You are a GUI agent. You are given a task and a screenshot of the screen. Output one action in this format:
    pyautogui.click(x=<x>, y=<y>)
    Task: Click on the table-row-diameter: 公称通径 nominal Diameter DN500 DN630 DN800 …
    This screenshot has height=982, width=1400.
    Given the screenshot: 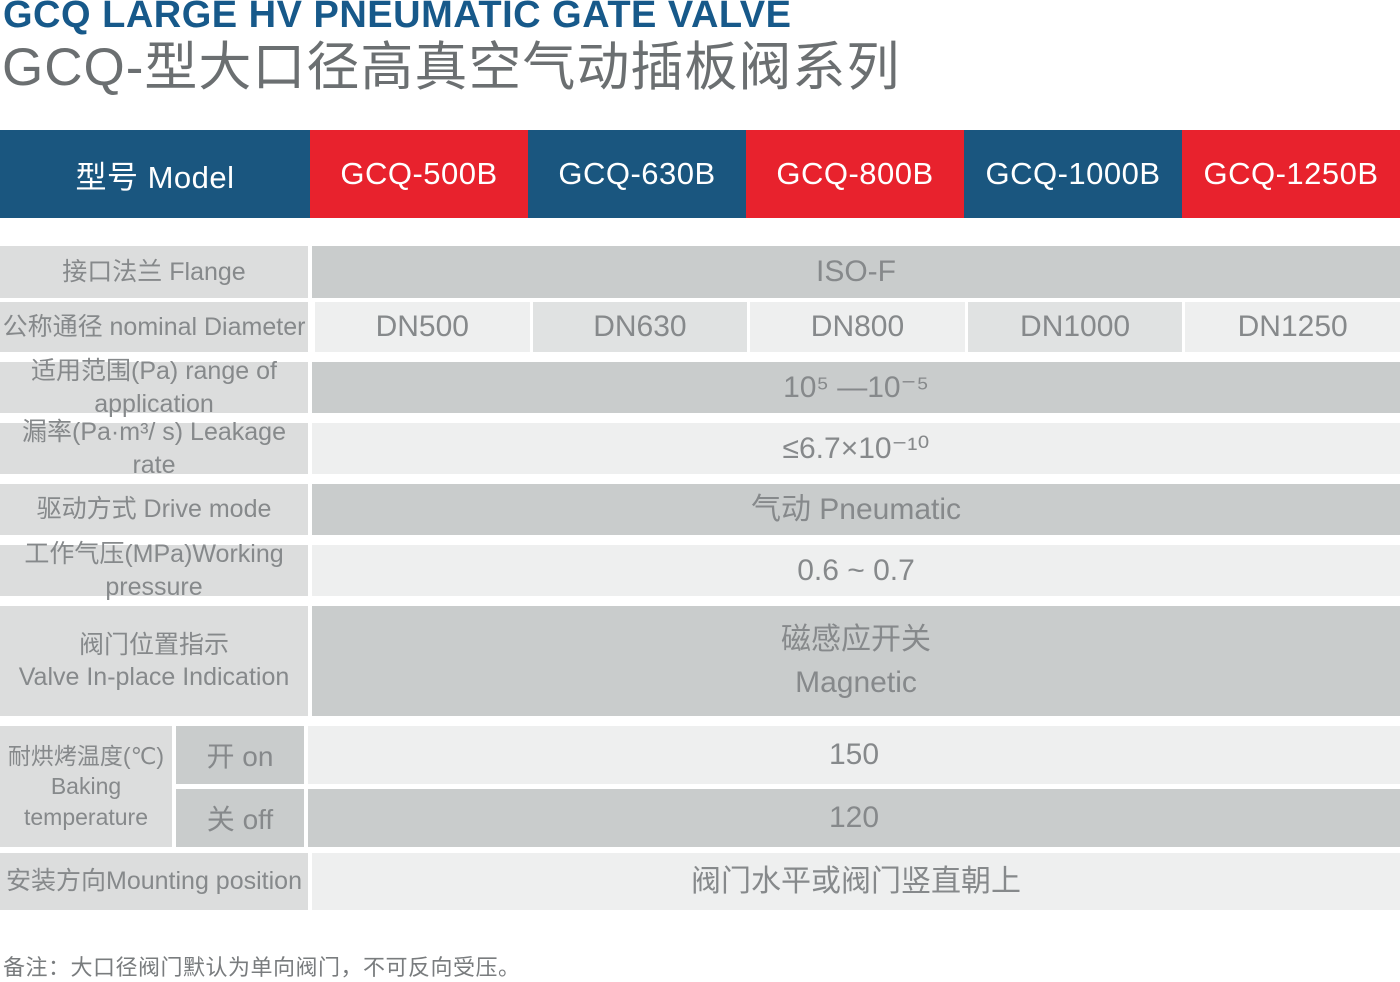 What is the action you would take?
    pyautogui.click(x=700, y=327)
    